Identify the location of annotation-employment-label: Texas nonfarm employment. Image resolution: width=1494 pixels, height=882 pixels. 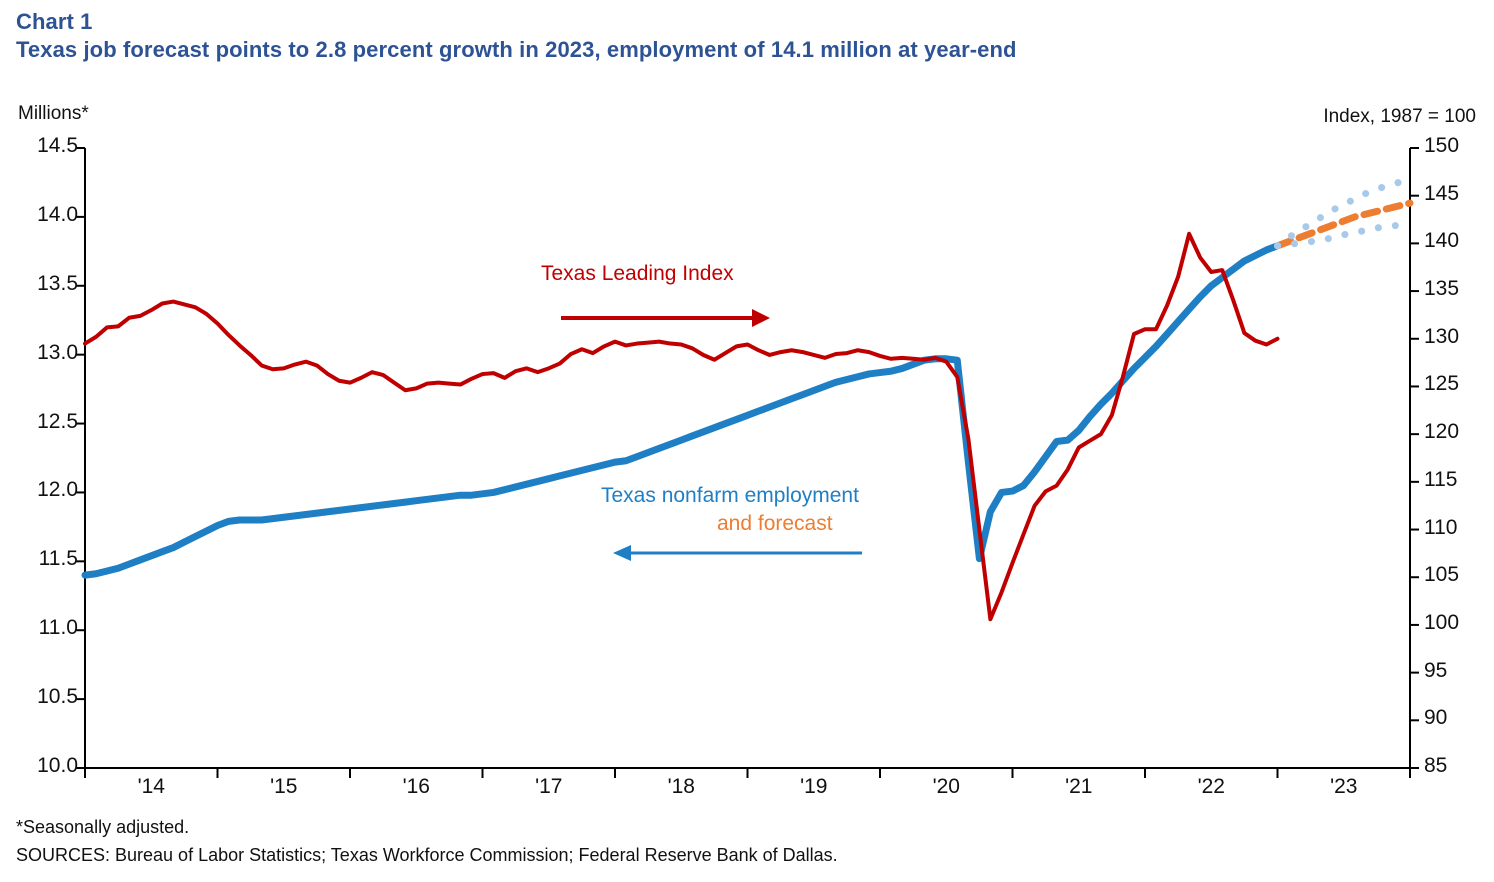
(730, 495).